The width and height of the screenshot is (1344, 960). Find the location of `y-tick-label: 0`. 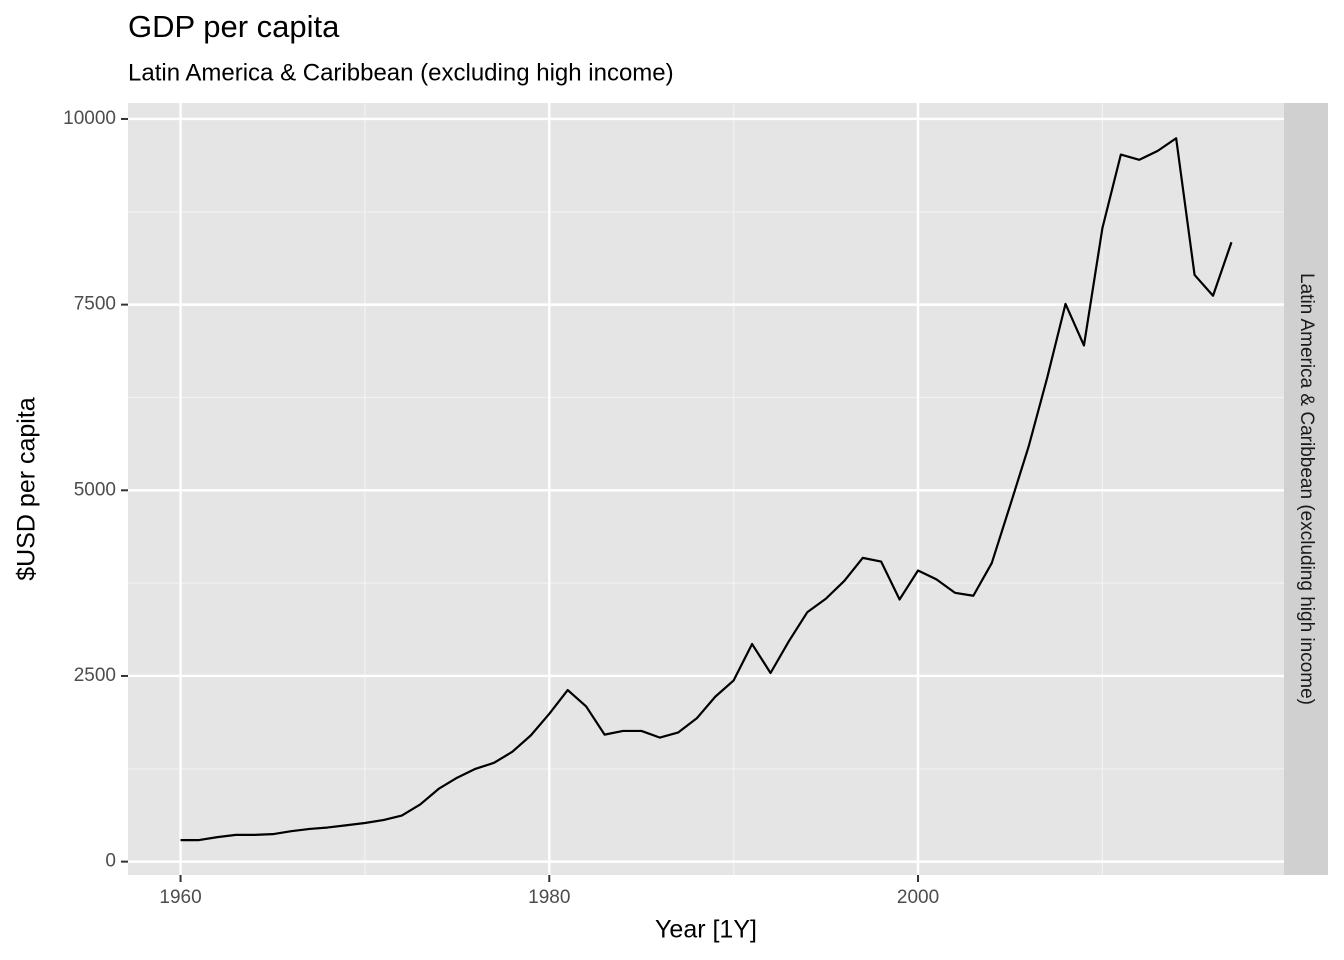

y-tick-label: 0 is located at coordinates (110, 861).